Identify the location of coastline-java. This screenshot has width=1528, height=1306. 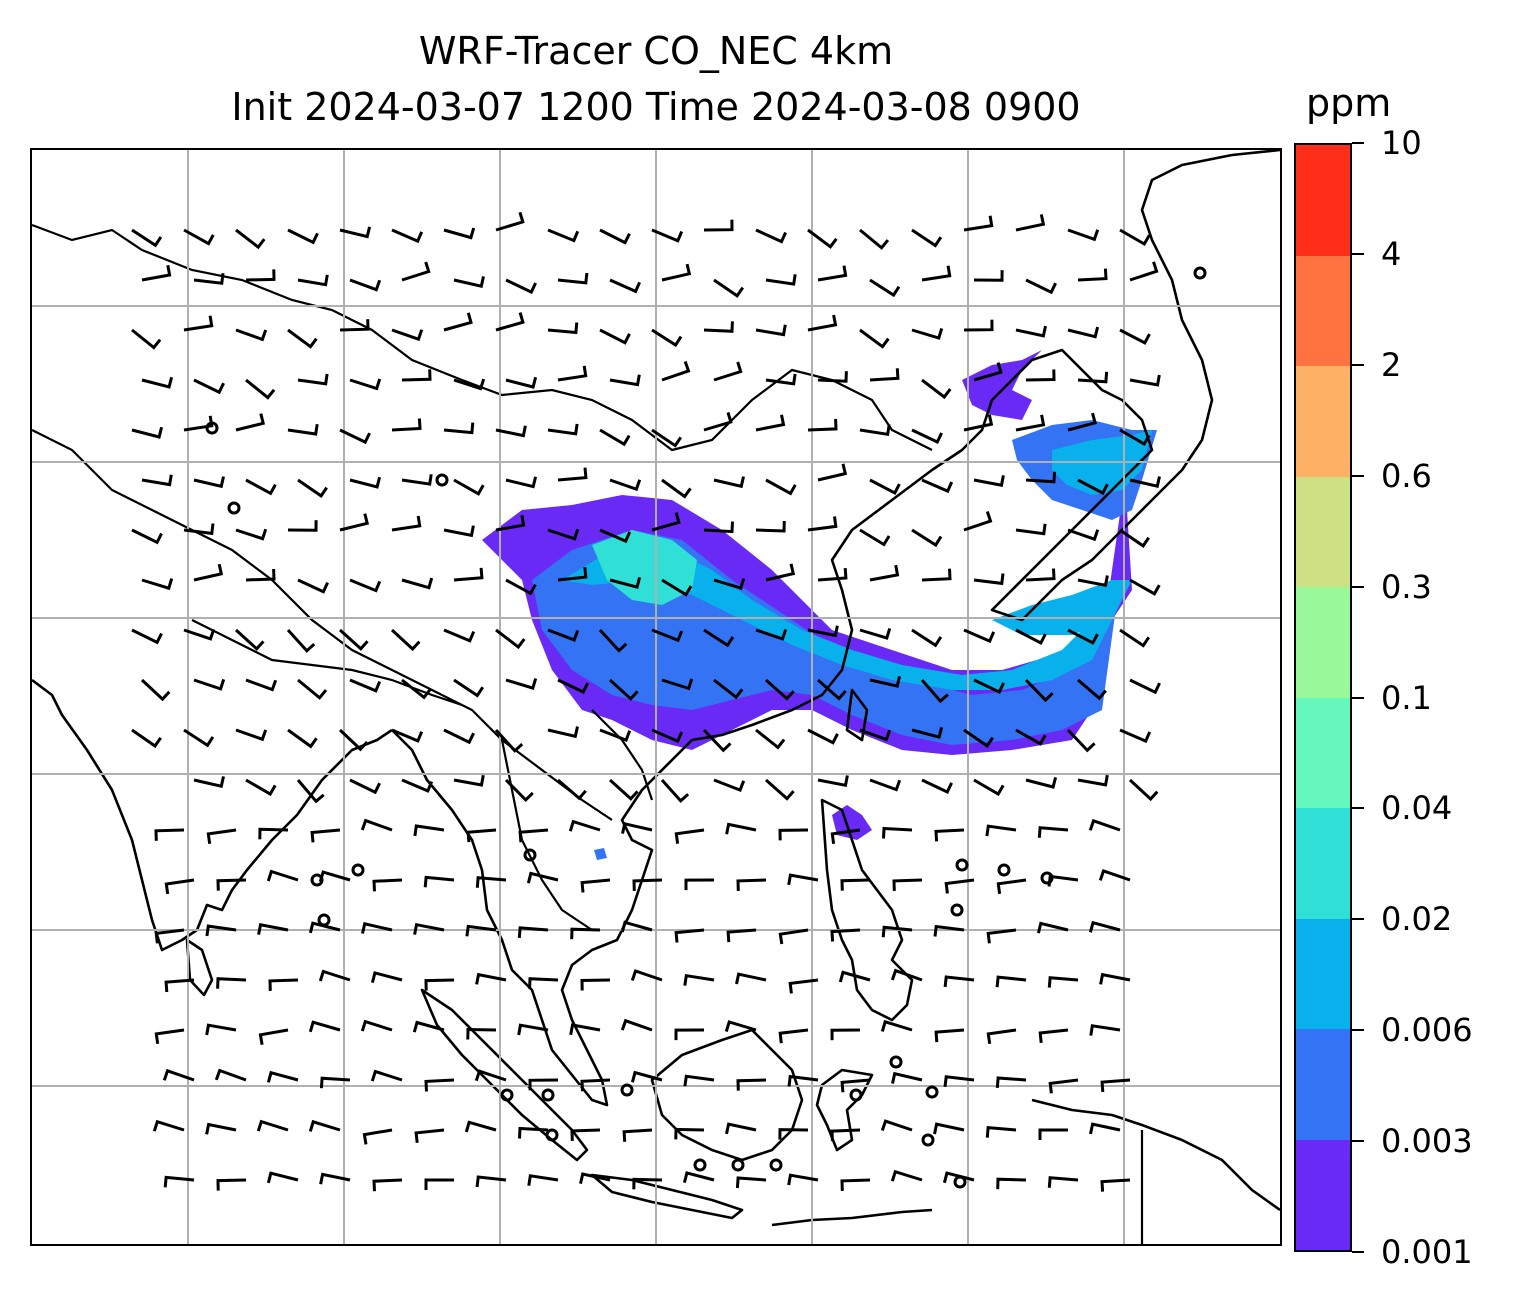
(667, 1196).